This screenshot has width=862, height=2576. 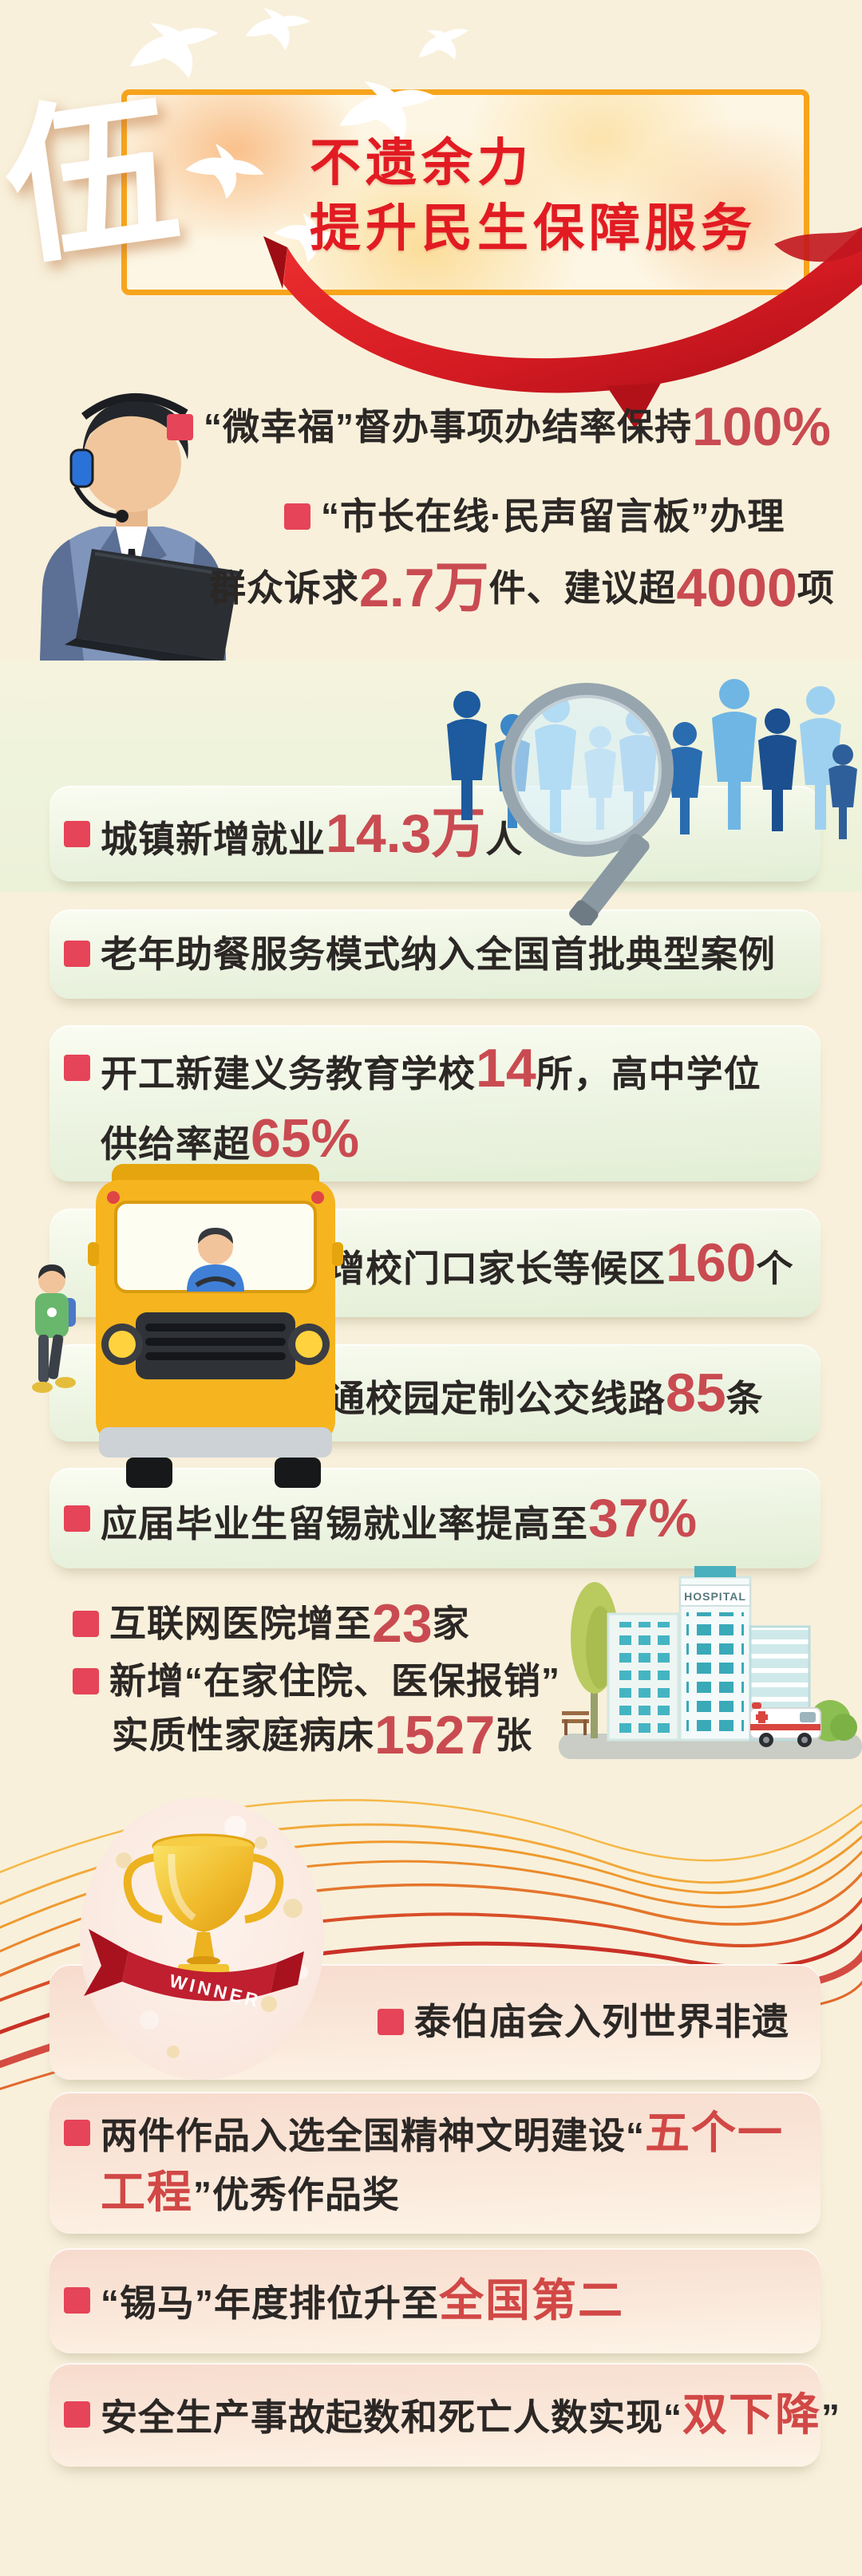 What do you see at coordinates (465, 192) in the screenshot?
I see `title-box` at bounding box center [465, 192].